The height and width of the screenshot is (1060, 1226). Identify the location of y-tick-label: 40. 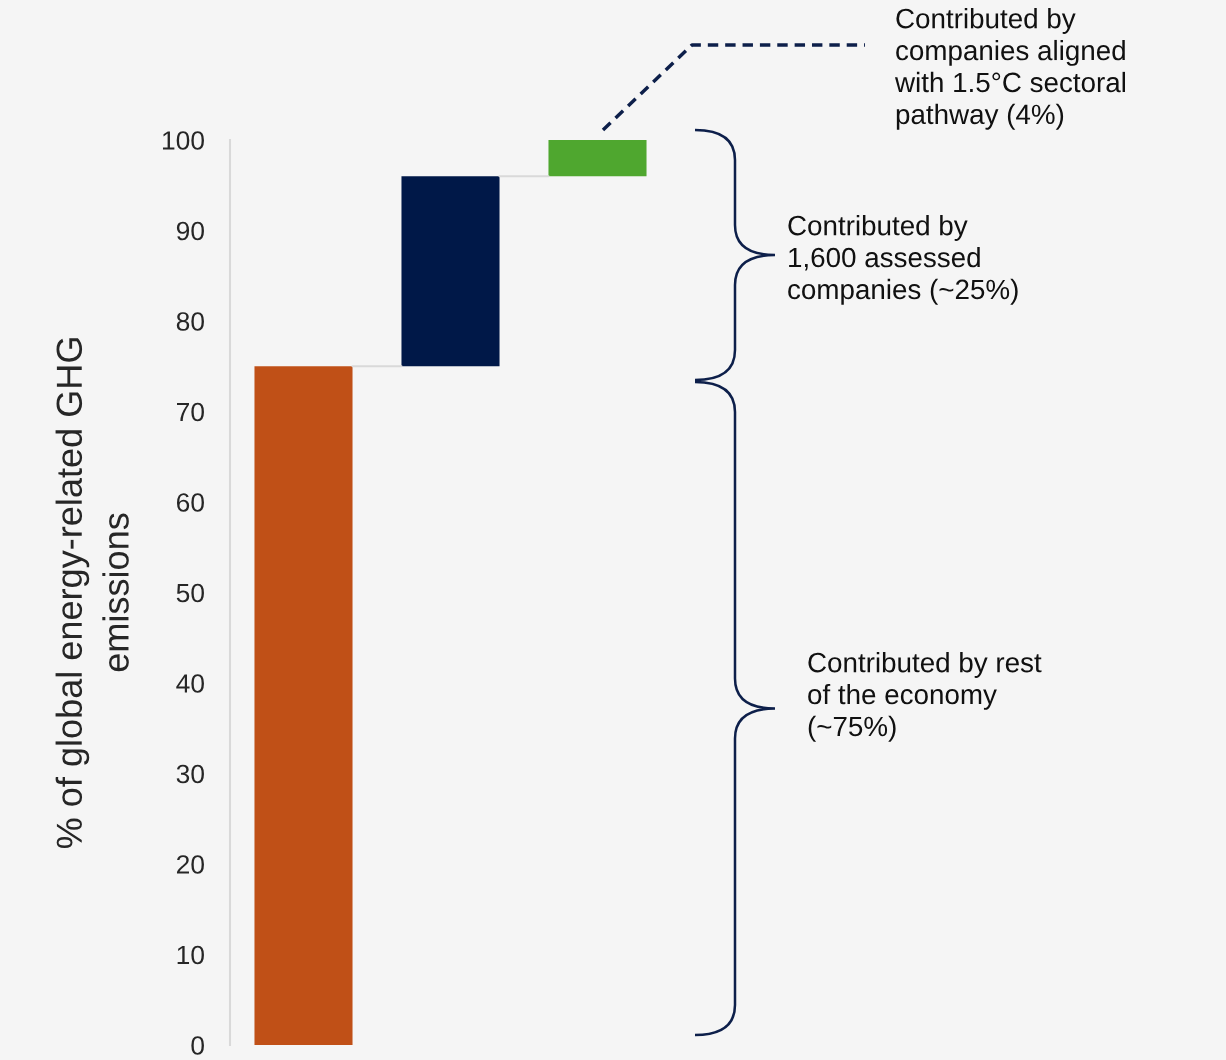
(190, 683).